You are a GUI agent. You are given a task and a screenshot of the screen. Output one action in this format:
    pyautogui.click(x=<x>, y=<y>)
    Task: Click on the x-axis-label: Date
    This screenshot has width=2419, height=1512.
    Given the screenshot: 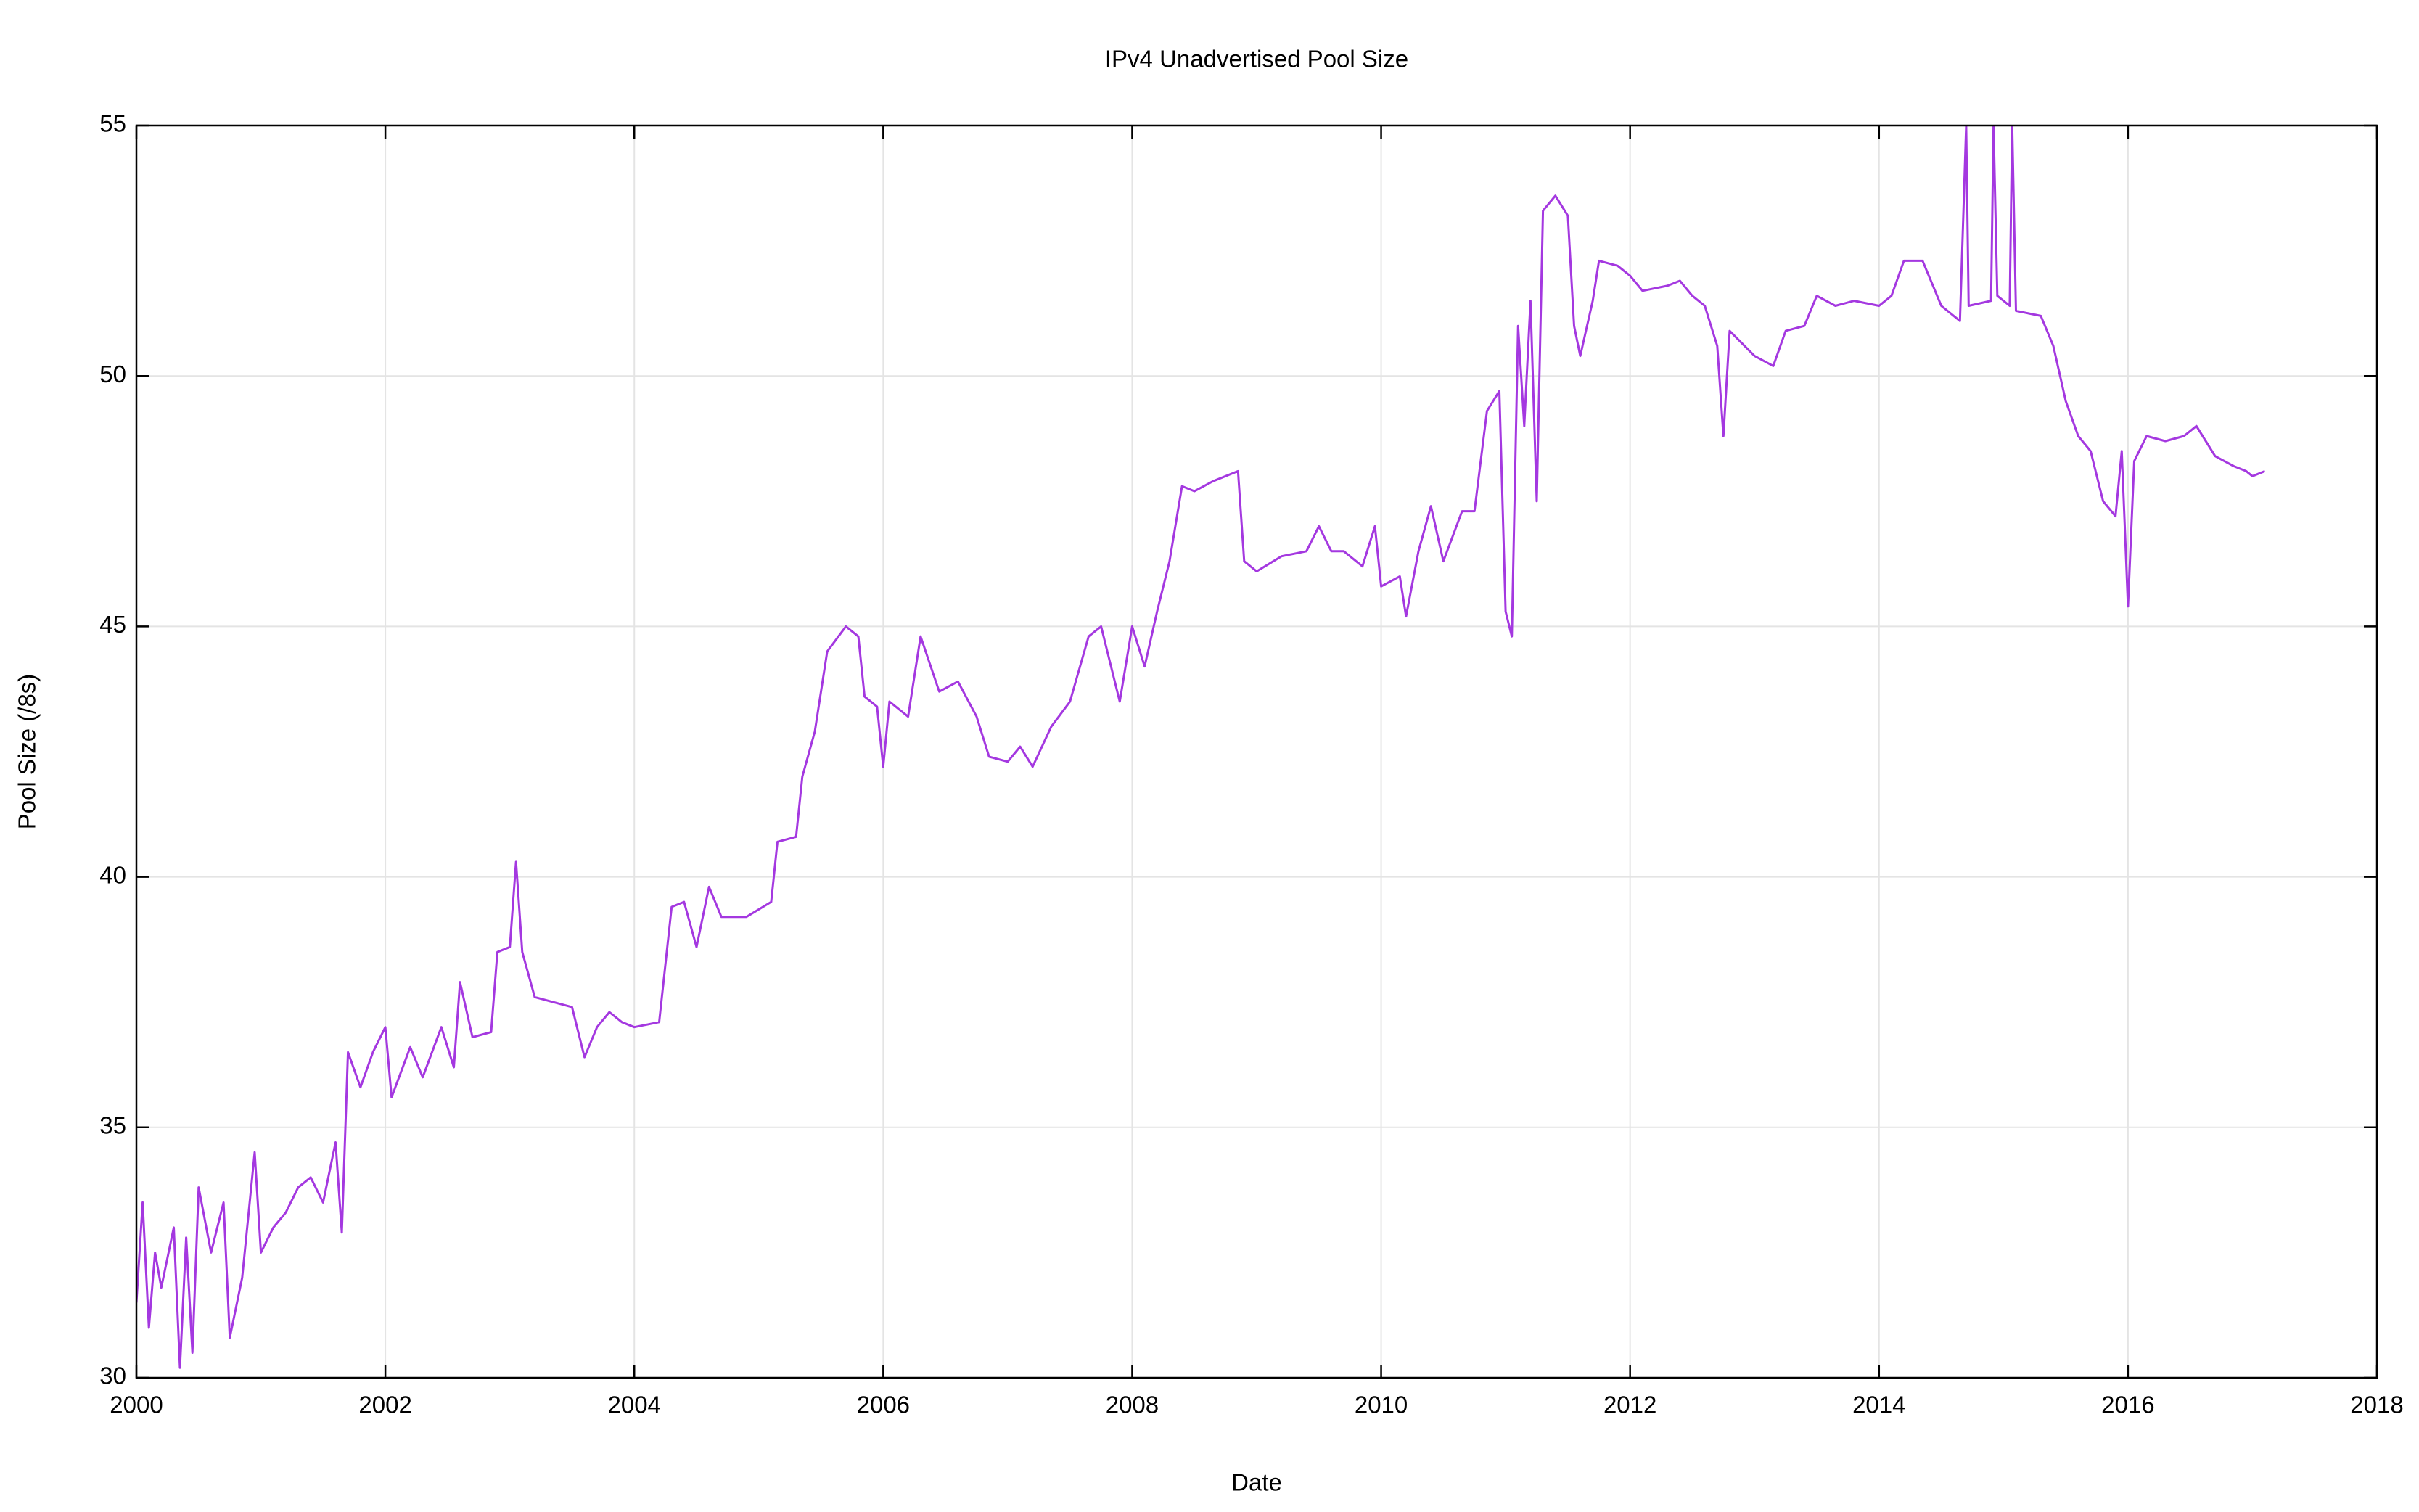 What is the action you would take?
    pyautogui.click(x=1256, y=1483)
    